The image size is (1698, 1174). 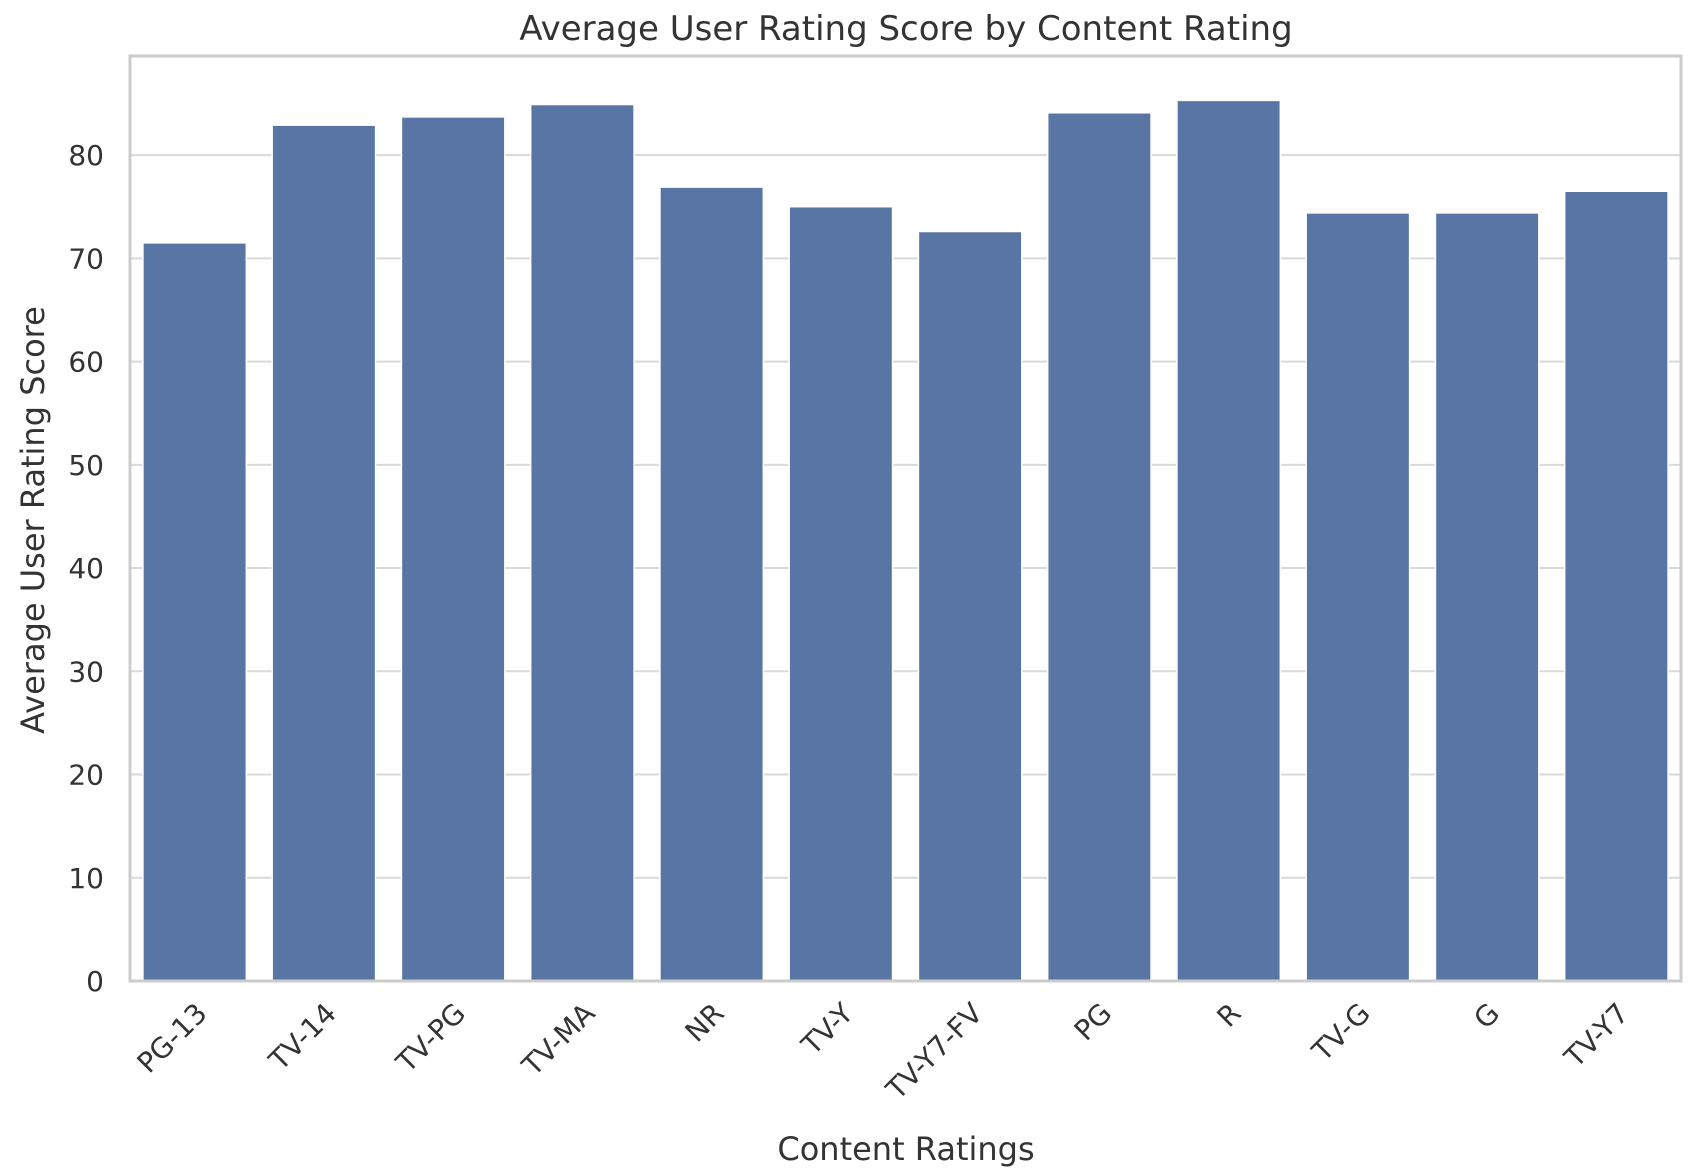 What do you see at coordinates (934, 1052) in the screenshot?
I see `x-tick-label-TV-Y7-FV: TV-Y7-FV` at bounding box center [934, 1052].